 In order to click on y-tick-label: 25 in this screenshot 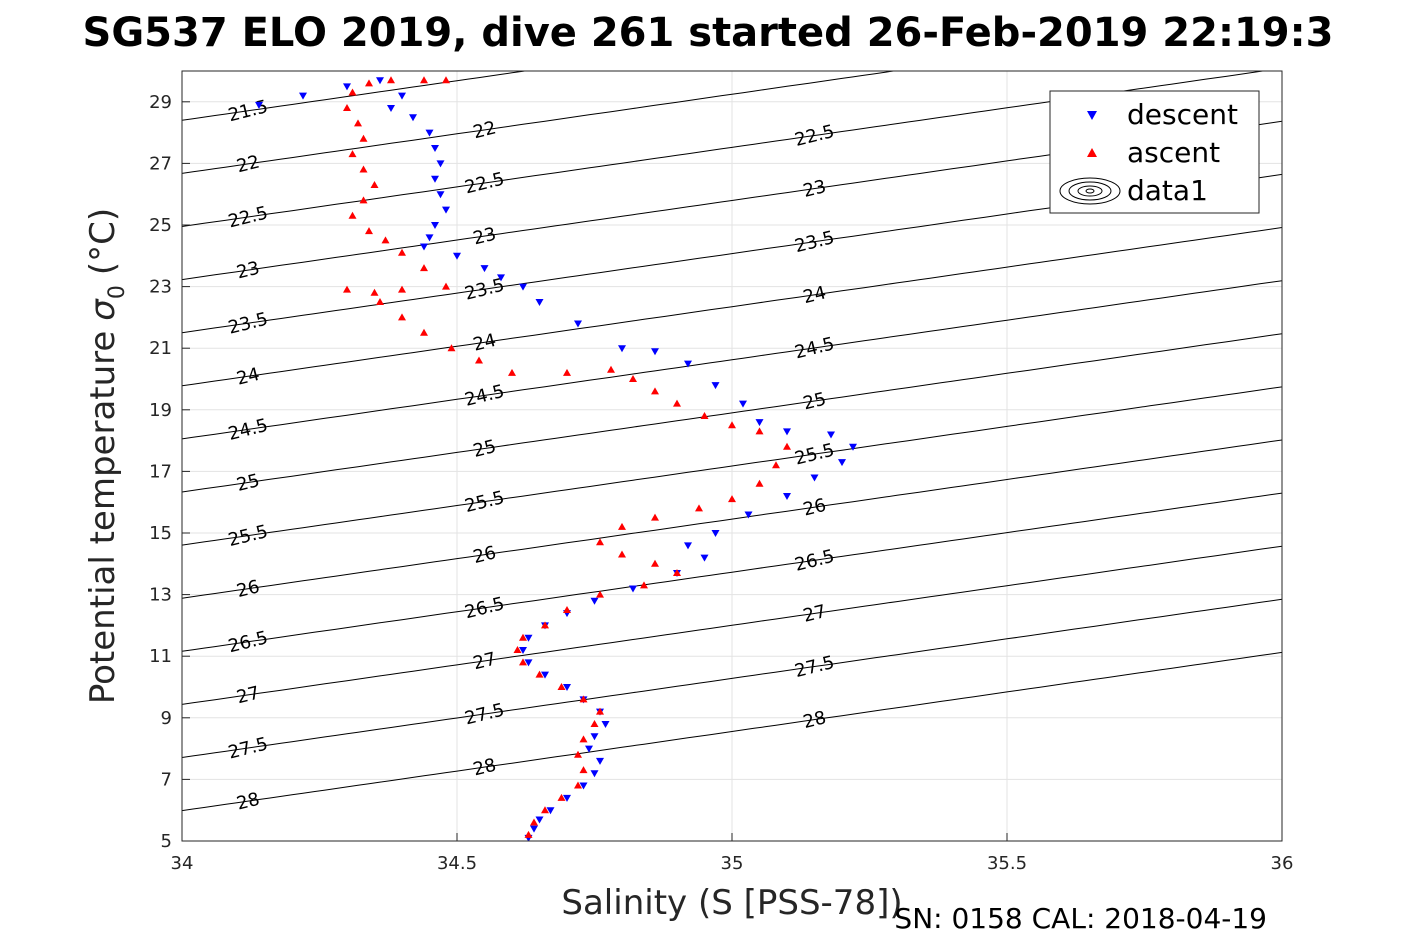, I will do `click(160, 225)`.